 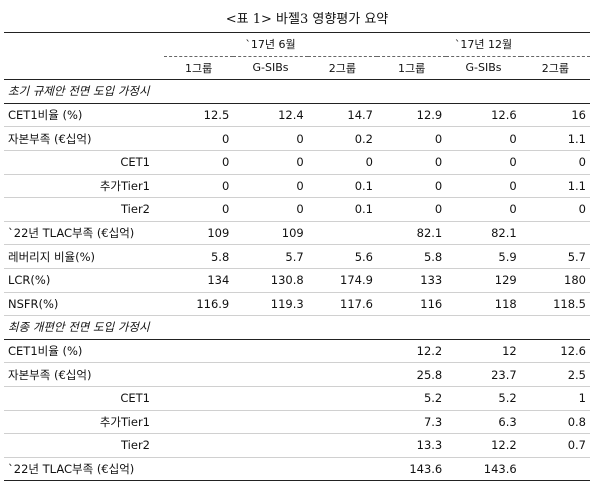 What do you see at coordinates (483, 256) in the screenshot?
I see `table-cell: 5.9` at bounding box center [483, 256].